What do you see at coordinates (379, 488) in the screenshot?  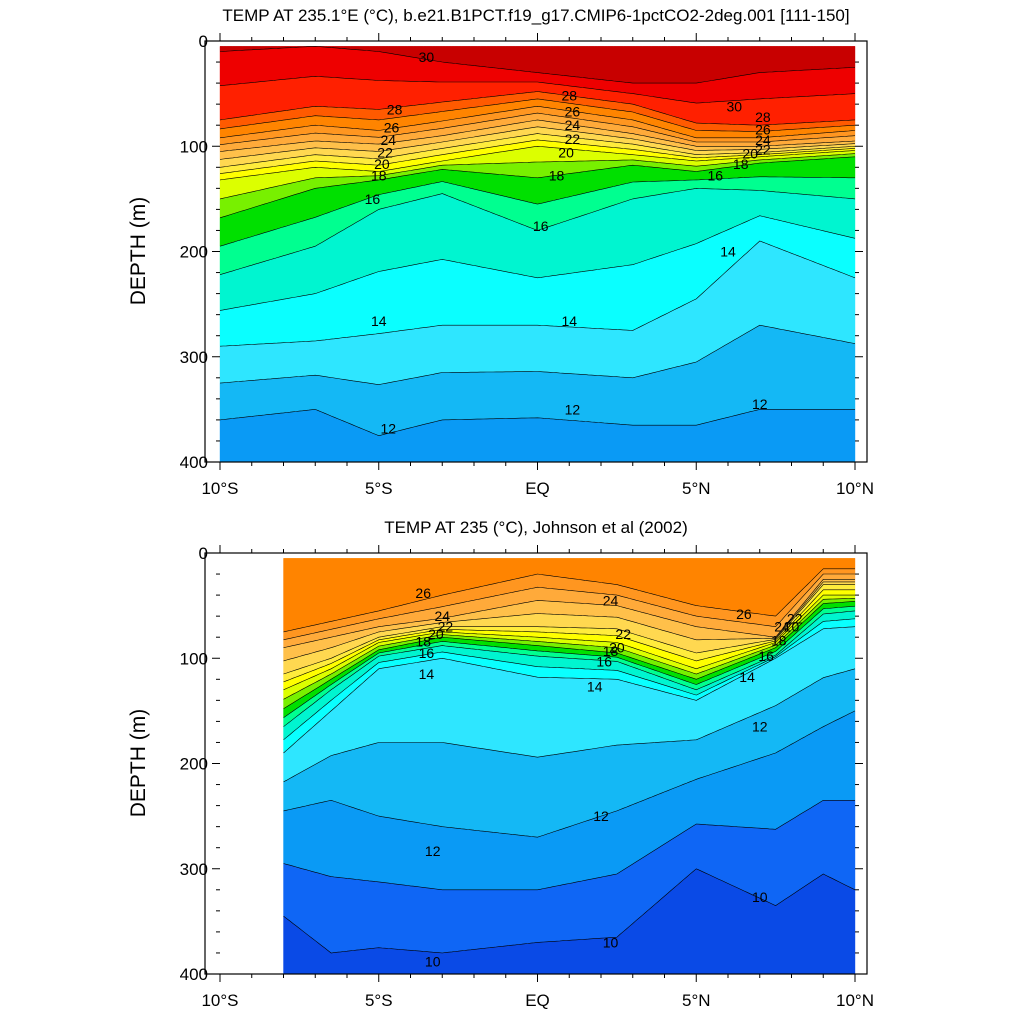 I see `x-tick-label: 5°S` at bounding box center [379, 488].